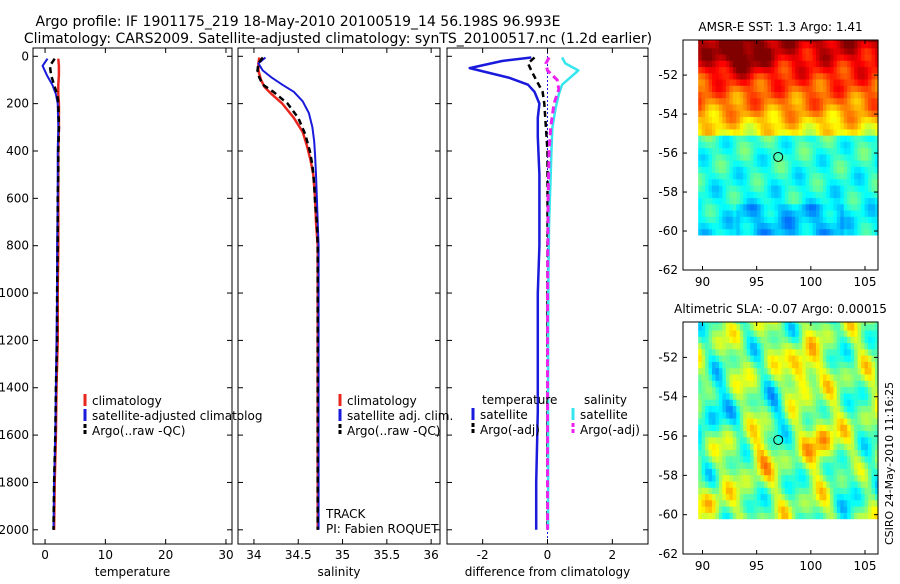 The width and height of the screenshot is (900, 584). What do you see at coordinates (17, 198) in the screenshot?
I see `temperature-ytick-label: 600` at bounding box center [17, 198].